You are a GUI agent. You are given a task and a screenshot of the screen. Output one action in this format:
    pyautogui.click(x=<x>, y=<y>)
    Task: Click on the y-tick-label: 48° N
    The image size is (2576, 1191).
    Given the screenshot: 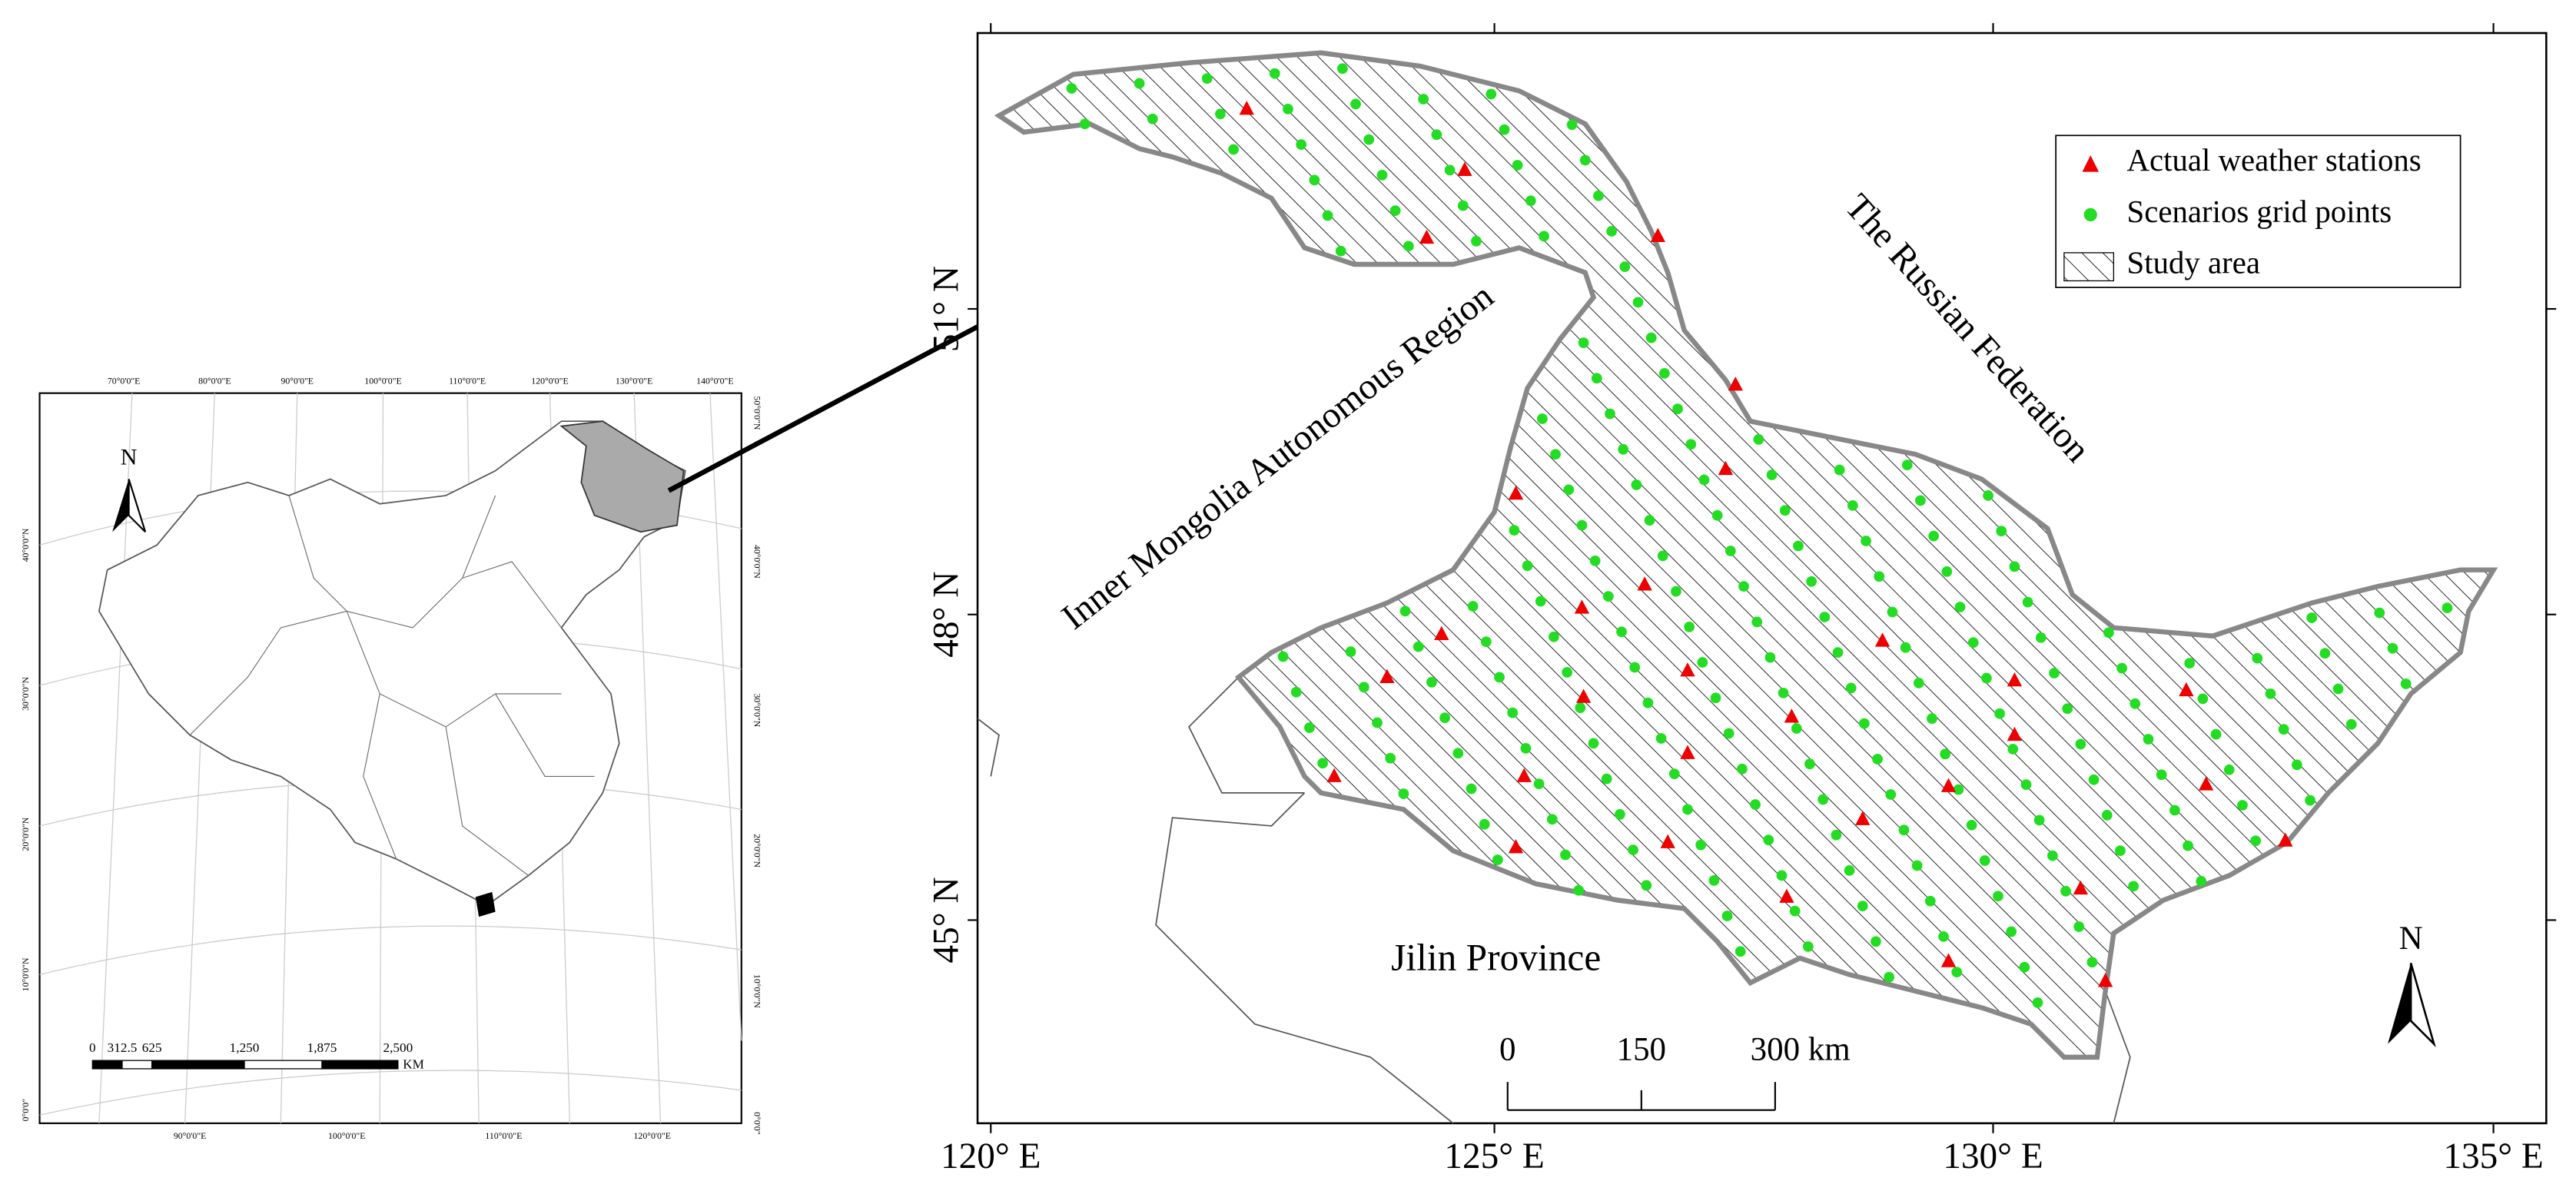 What is the action you would take?
    pyautogui.click(x=946, y=615)
    